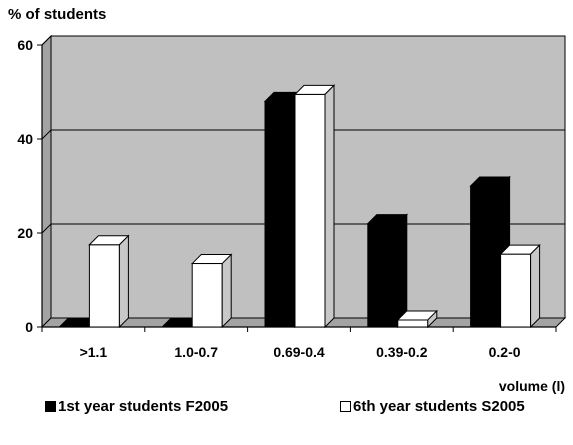 This screenshot has height=445, width=573. What do you see at coordinates (505, 352) in the screenshot?
I see `x-tick-label: 0.2-0` at bounding box center [505, 352].